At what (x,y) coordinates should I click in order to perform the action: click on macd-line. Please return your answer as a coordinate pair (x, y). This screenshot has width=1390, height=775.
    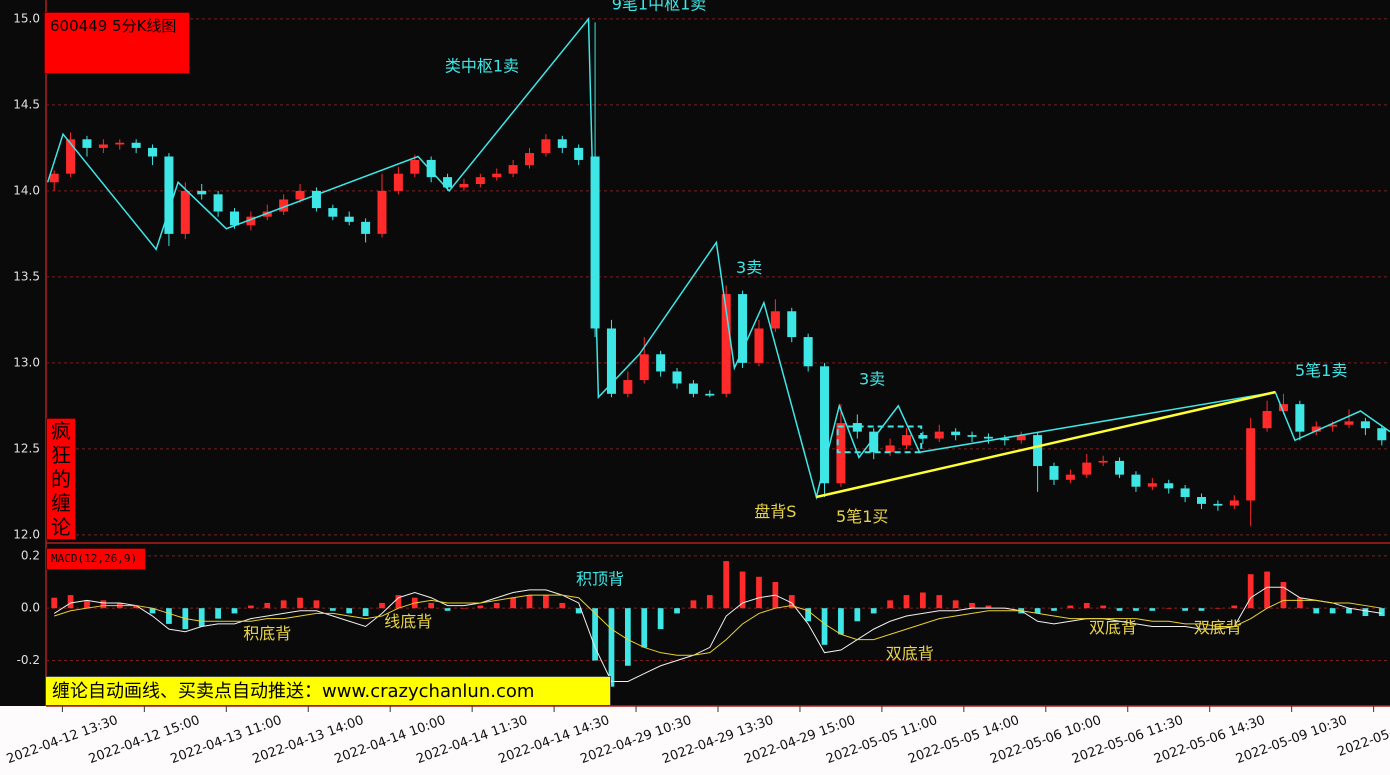
    Looking at the image, I should click on (717, 634).